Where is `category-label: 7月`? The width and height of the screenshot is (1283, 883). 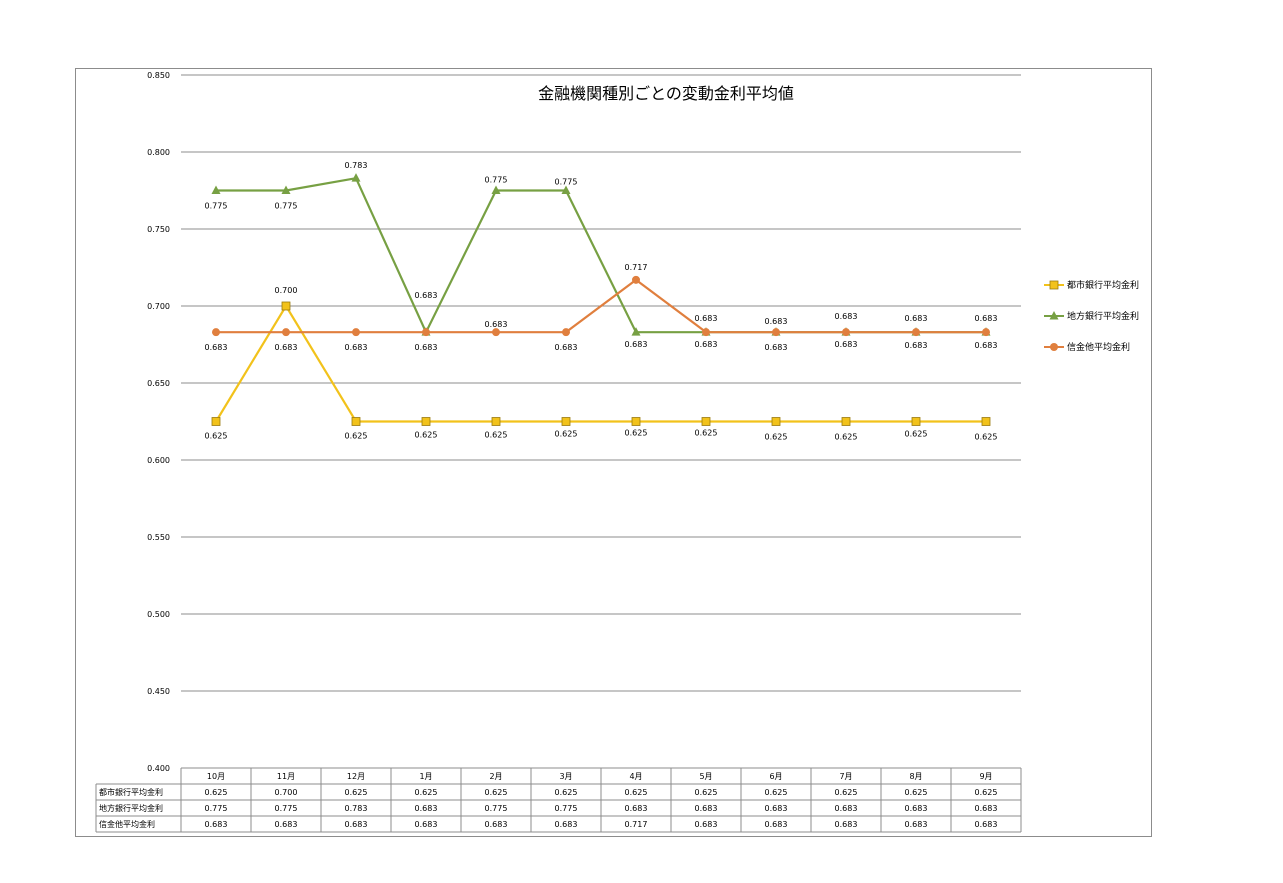
category-label: 7月 is located at coordinates (845, 776).